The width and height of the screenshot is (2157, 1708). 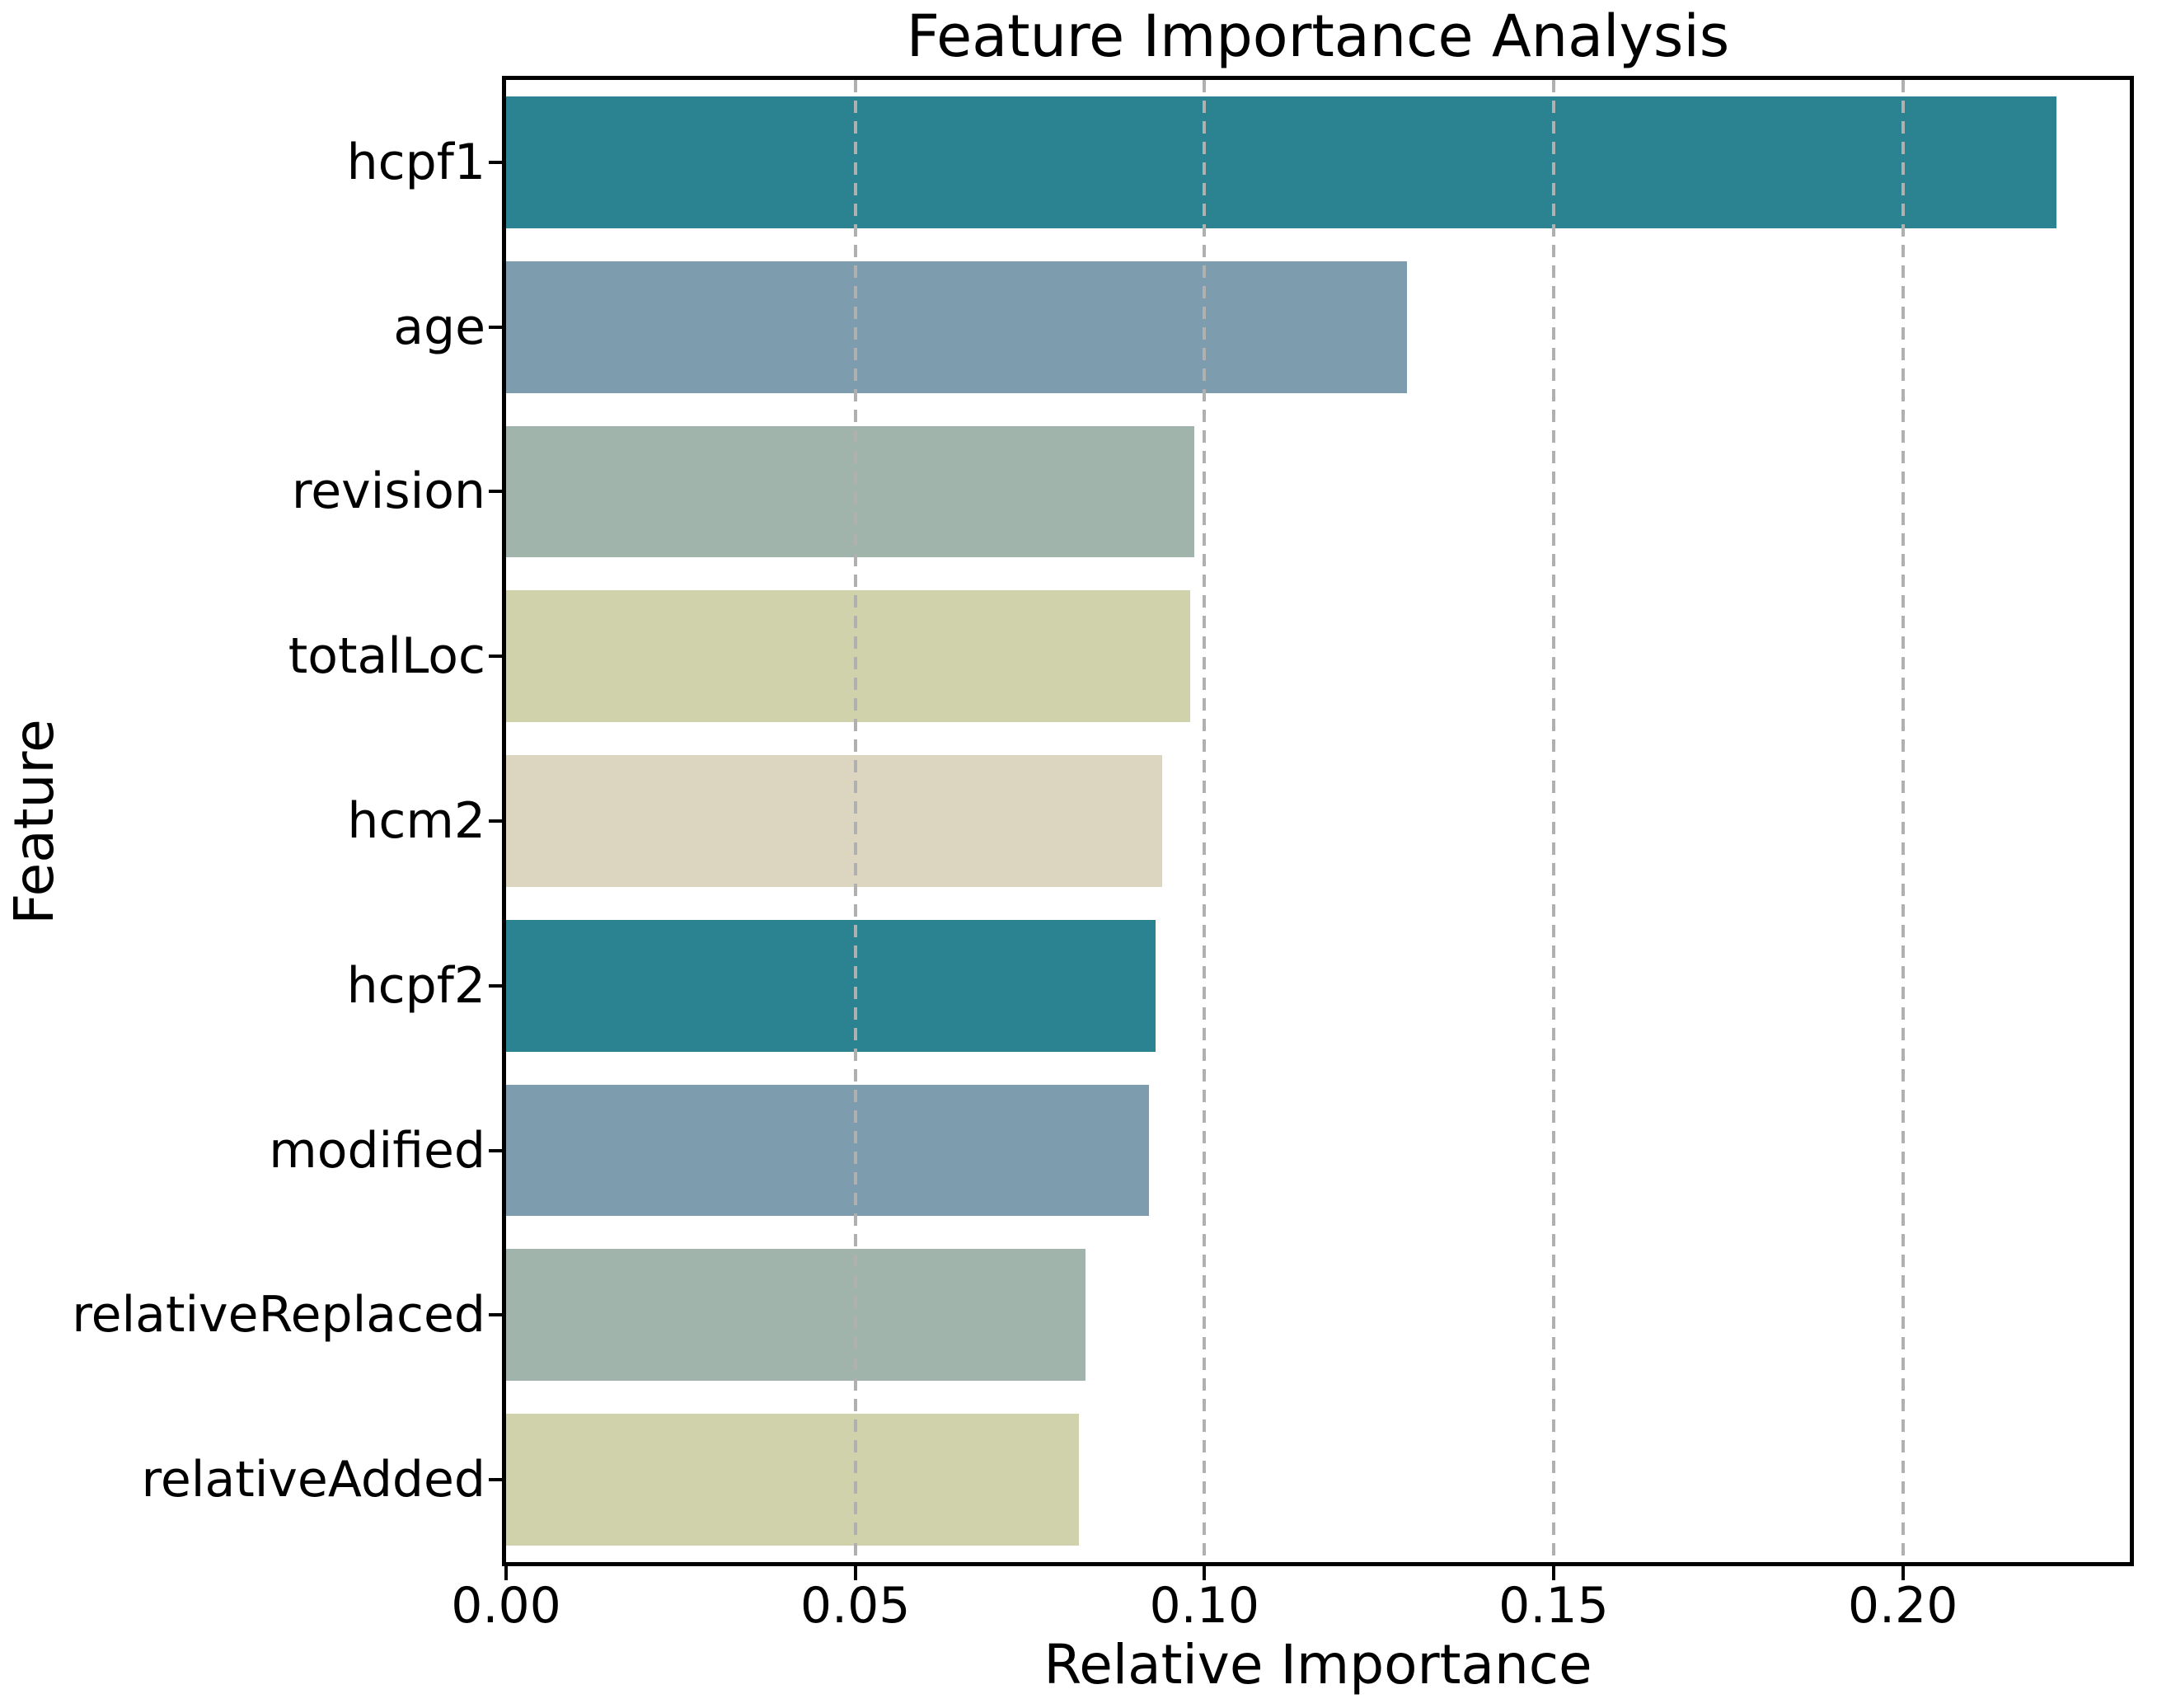 I want to click on x-tick-label-0.00: 0.00, so click(x=506, y=1606).